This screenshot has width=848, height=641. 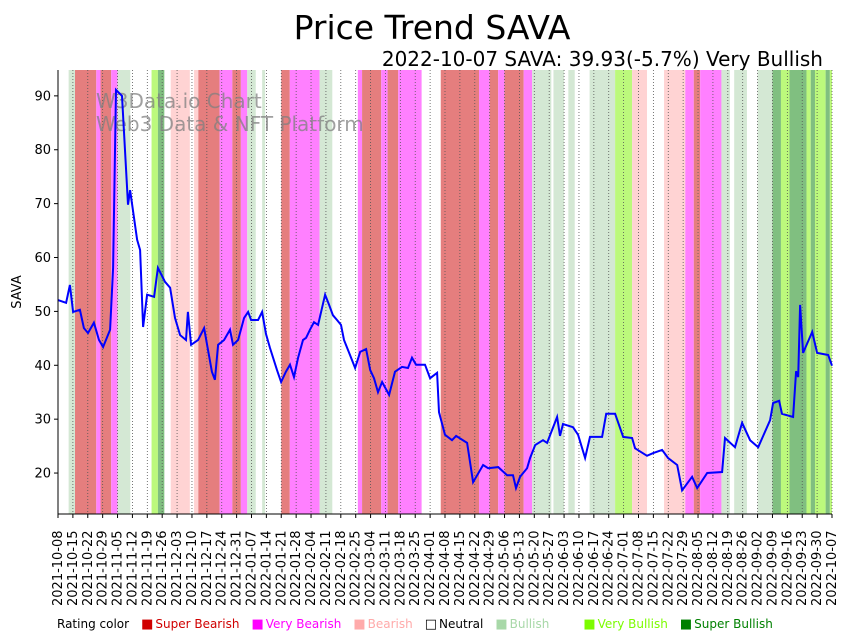 I want to click on x-tick-label: 2022-03-25, so click(x=415, y=568).